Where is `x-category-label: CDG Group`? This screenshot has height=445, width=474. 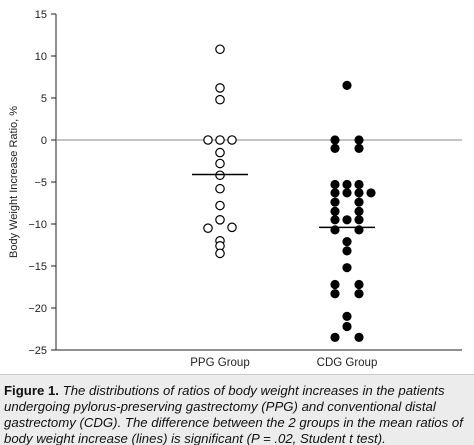 x-category-label: CDG Group is located at coordinates (347, 363).